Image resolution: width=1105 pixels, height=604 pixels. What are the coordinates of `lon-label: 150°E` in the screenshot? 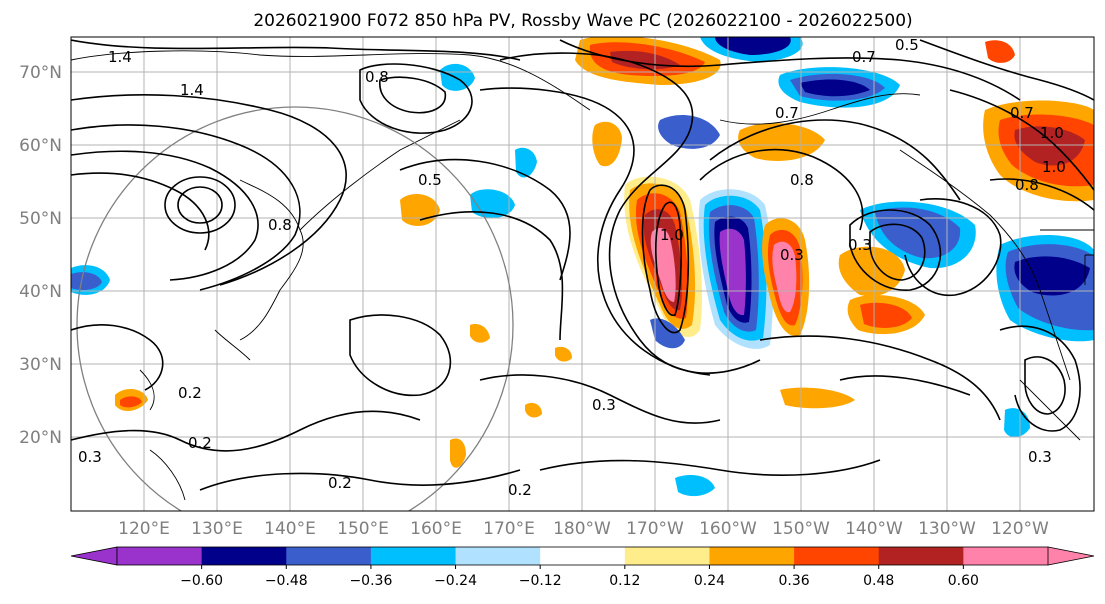 It's located at (363, 529).